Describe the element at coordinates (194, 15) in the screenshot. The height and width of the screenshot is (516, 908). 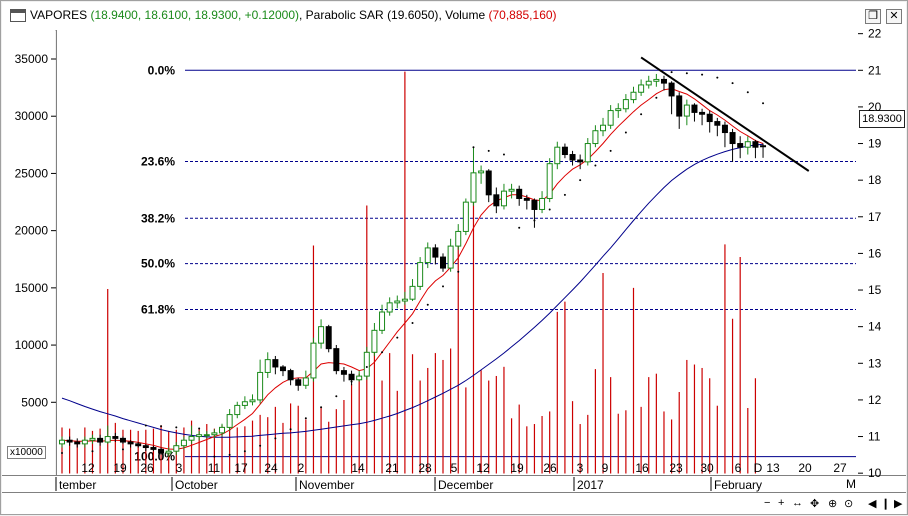
I see `ohlc-values: (18.9400, 18.6100, 18.9300, +0.12000)` at that location.